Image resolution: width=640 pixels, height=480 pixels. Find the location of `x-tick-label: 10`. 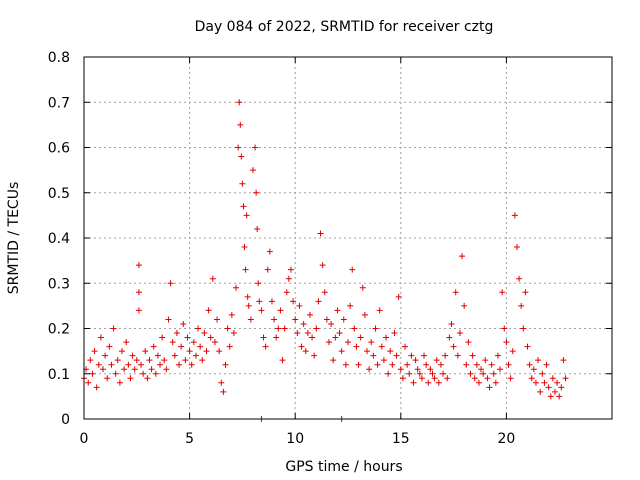

x-tick-label: 10 is located at coordinates (295, 439).